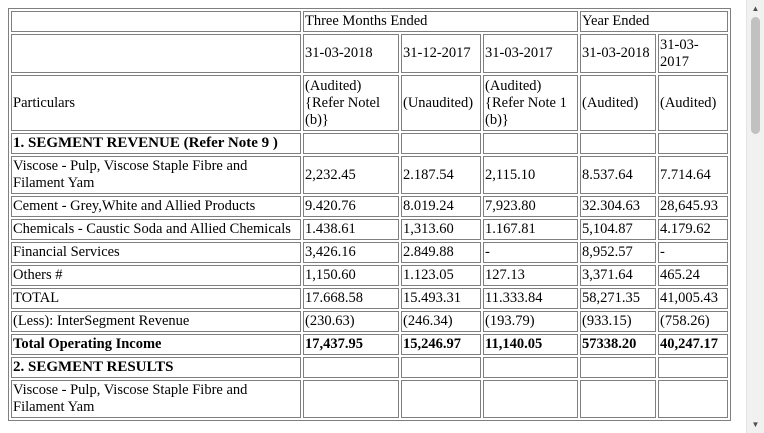  What do you see at coordinates (530, 298) in the screenshot?
I see `value-cell: 11.333.84` at bounding box center [530, 298].